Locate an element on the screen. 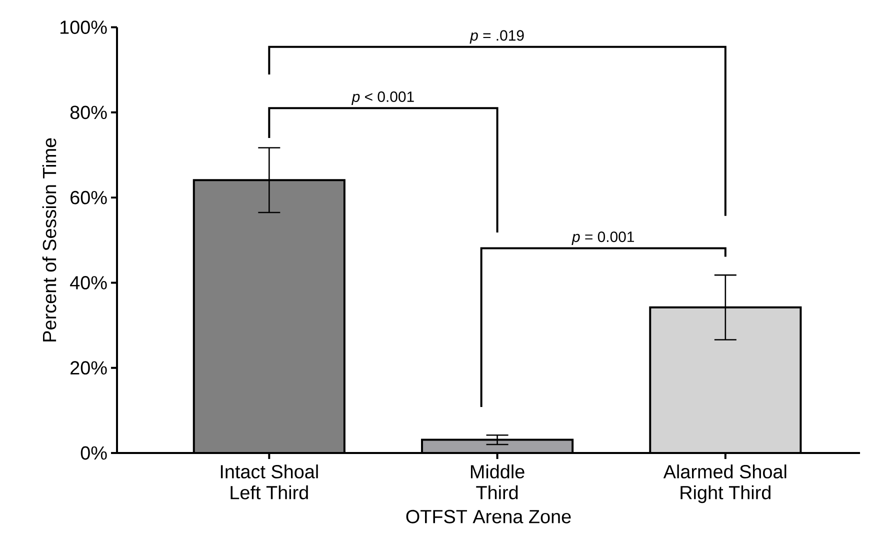 The width and height of the screenshot is (869, 552). y-tick-label: 20% is located at coordinates (88, 368).